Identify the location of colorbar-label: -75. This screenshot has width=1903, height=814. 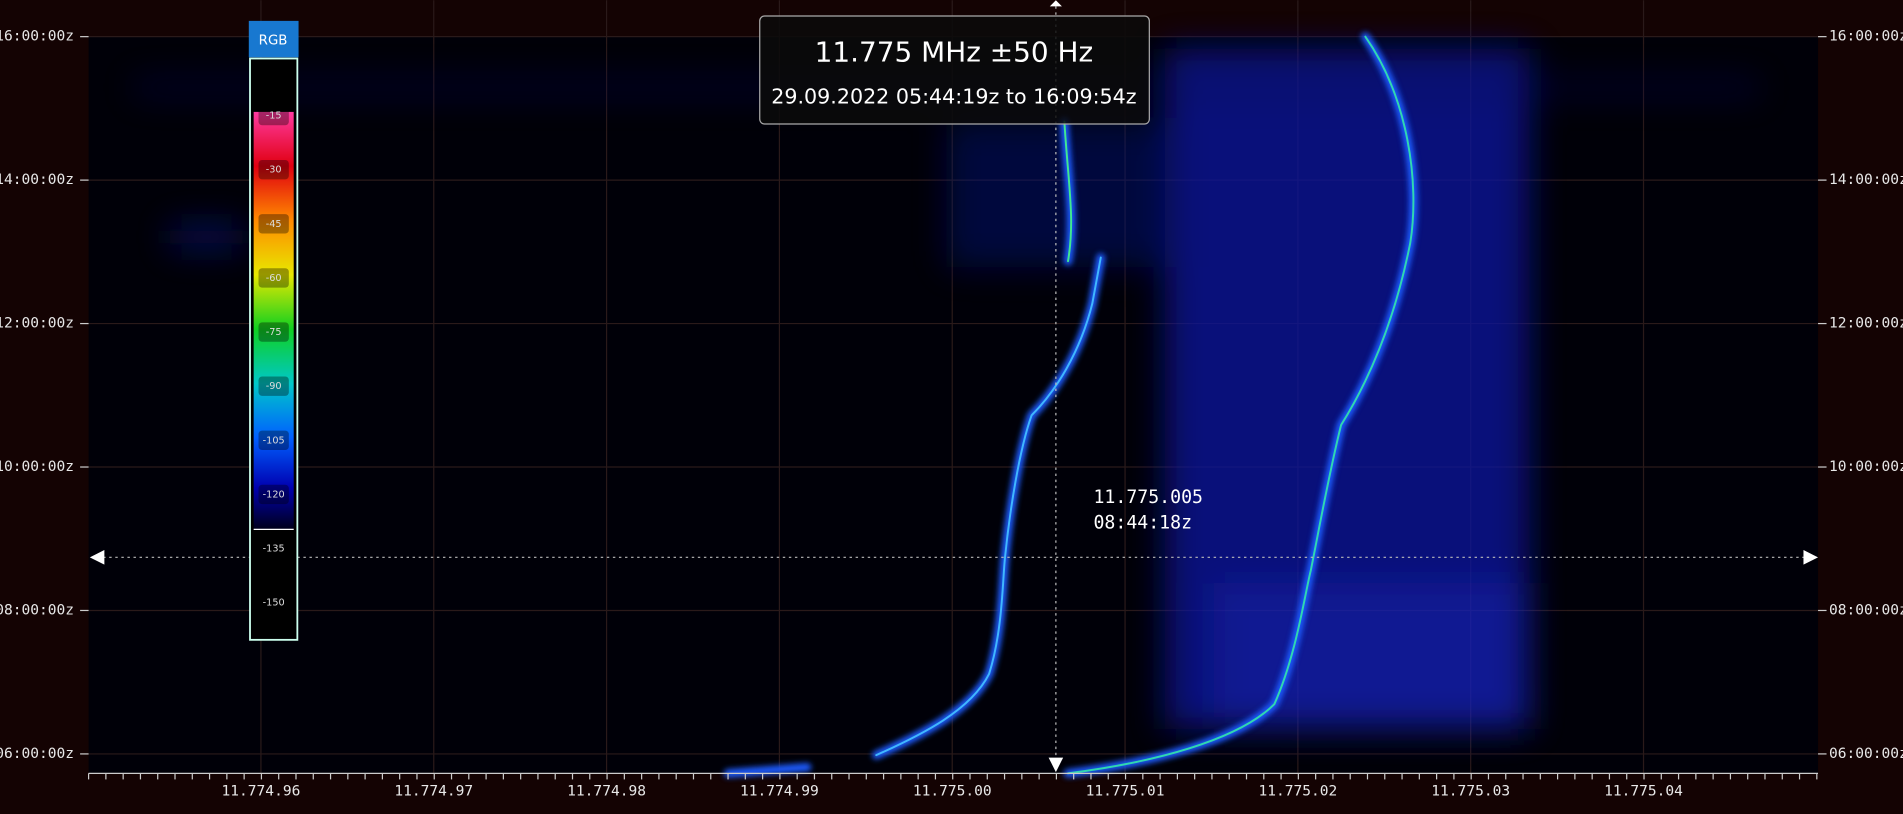
(274, 332).